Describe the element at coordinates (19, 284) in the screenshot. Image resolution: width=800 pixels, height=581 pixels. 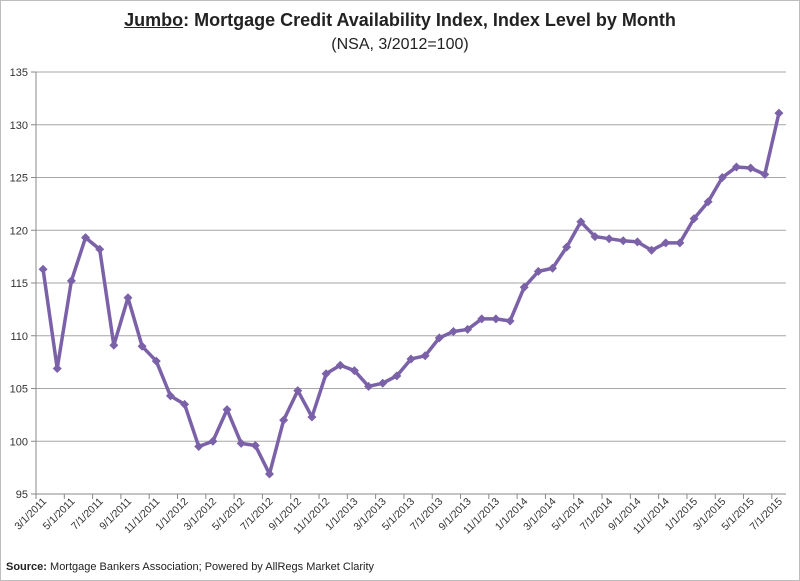
I see `y-tick-label: 115` at that location.